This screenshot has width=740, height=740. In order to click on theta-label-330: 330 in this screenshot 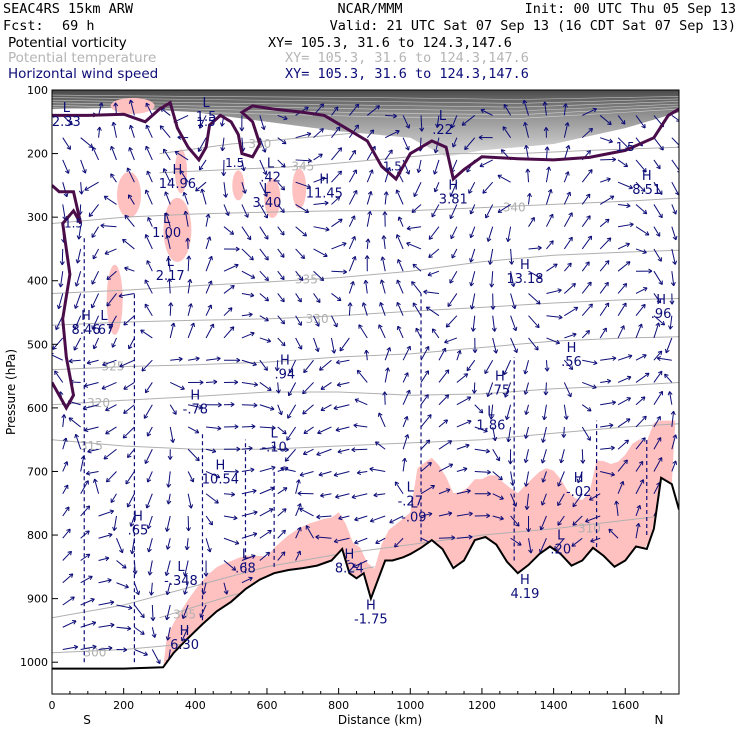, I will do `click(317, 319)`.